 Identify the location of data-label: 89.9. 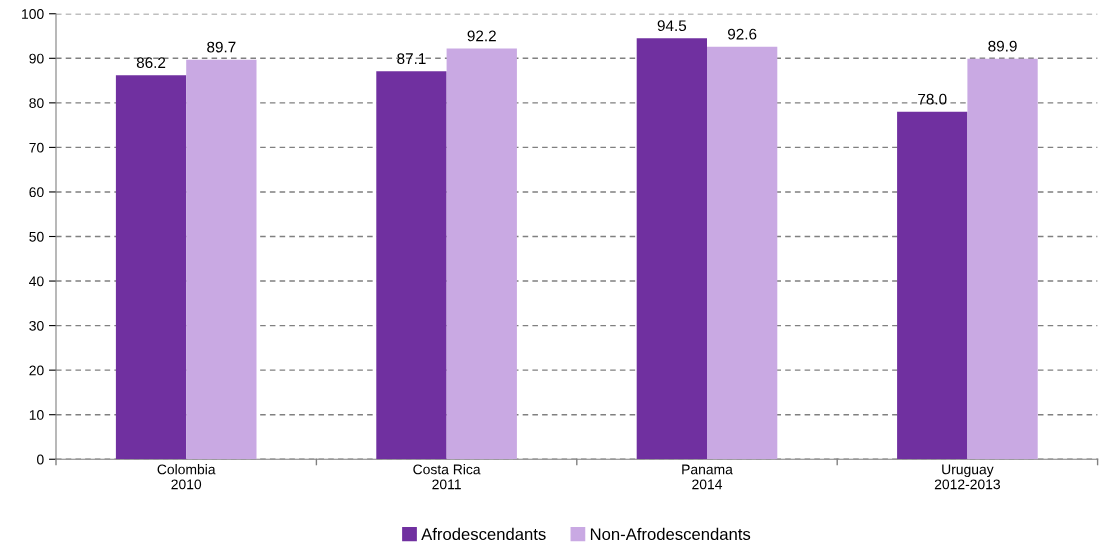
(1002, 46).